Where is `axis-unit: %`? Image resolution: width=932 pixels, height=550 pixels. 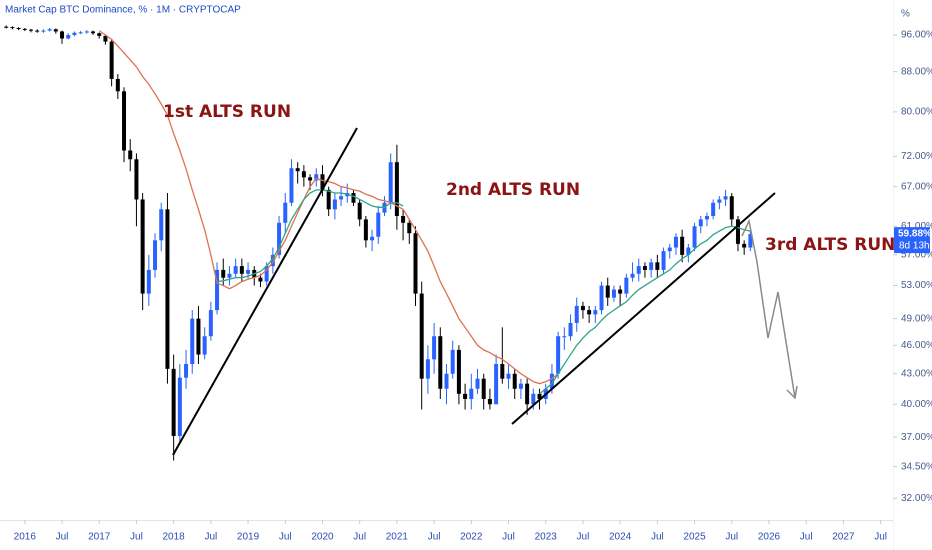
axis-unit: % is located at coordinates (905, 14).